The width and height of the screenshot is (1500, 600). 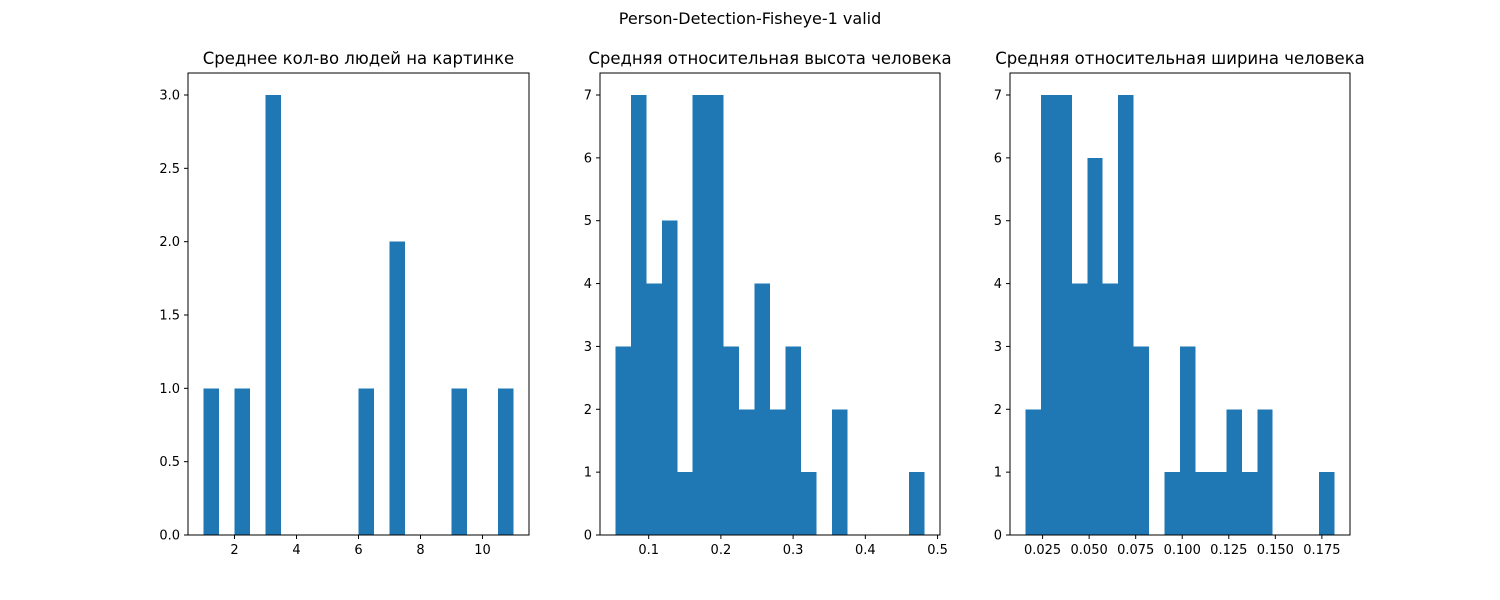 I want to click on x-tick-label: 0.2, so click(x=721, y=550).